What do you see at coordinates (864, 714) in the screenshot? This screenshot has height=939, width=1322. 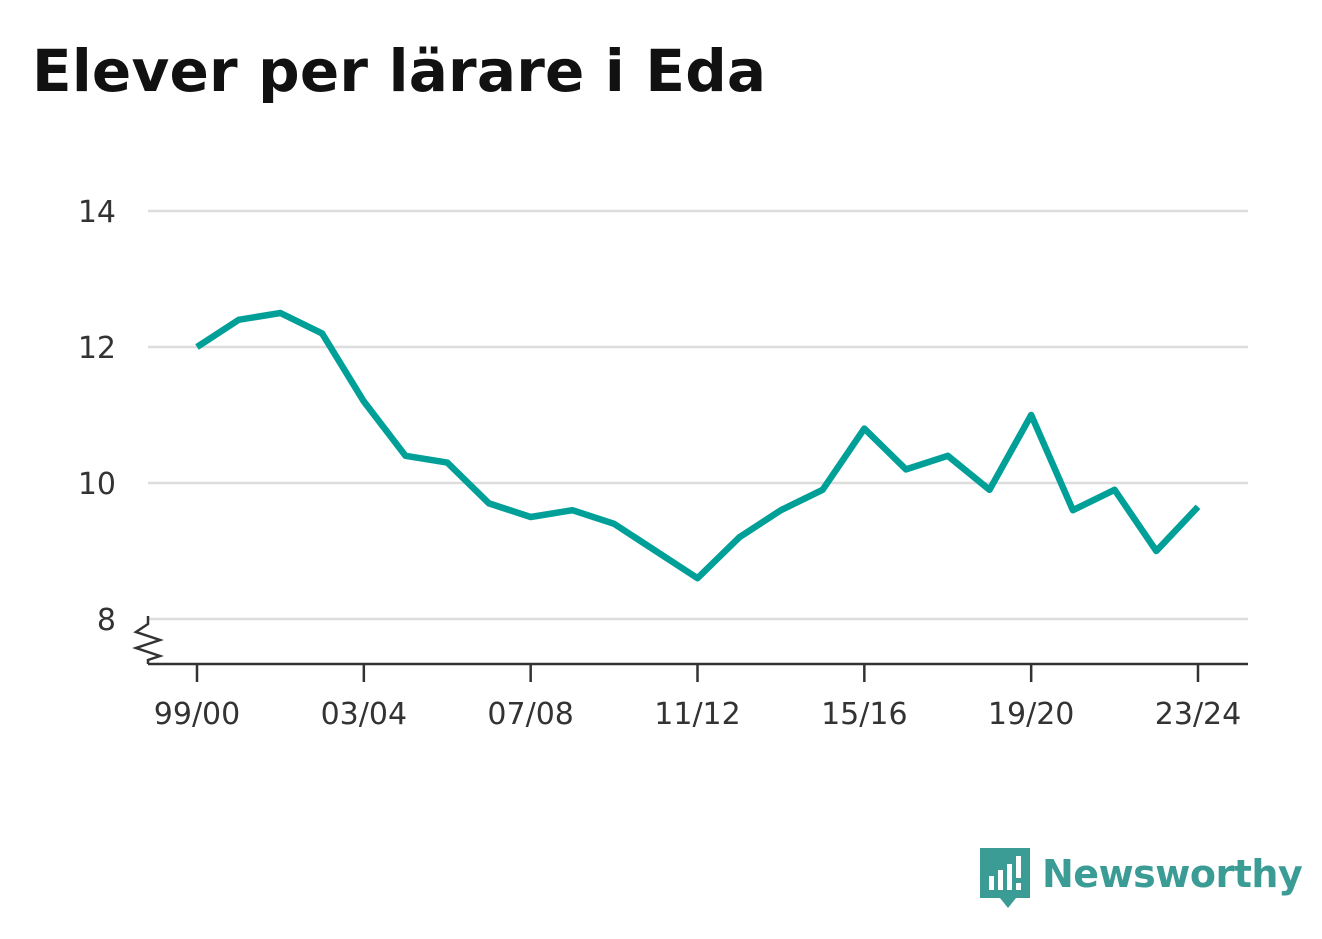 I see `x-tick-label-15-16: 15/16` at bounding box center [864, 714].